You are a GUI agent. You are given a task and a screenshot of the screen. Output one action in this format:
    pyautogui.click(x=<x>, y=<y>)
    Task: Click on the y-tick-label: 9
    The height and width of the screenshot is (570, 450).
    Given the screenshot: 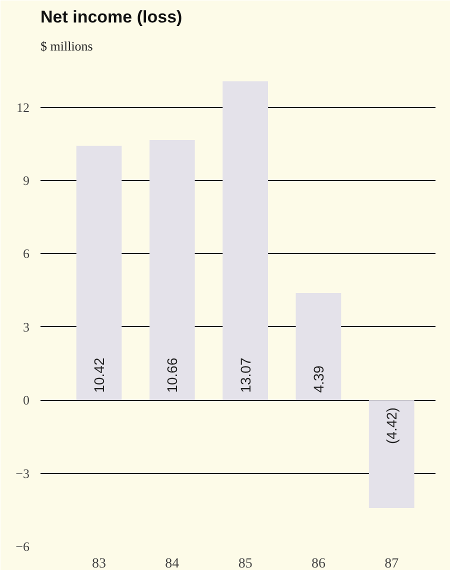 What is the action you would take?
    pyautogui.click(x=26, y=180)
    